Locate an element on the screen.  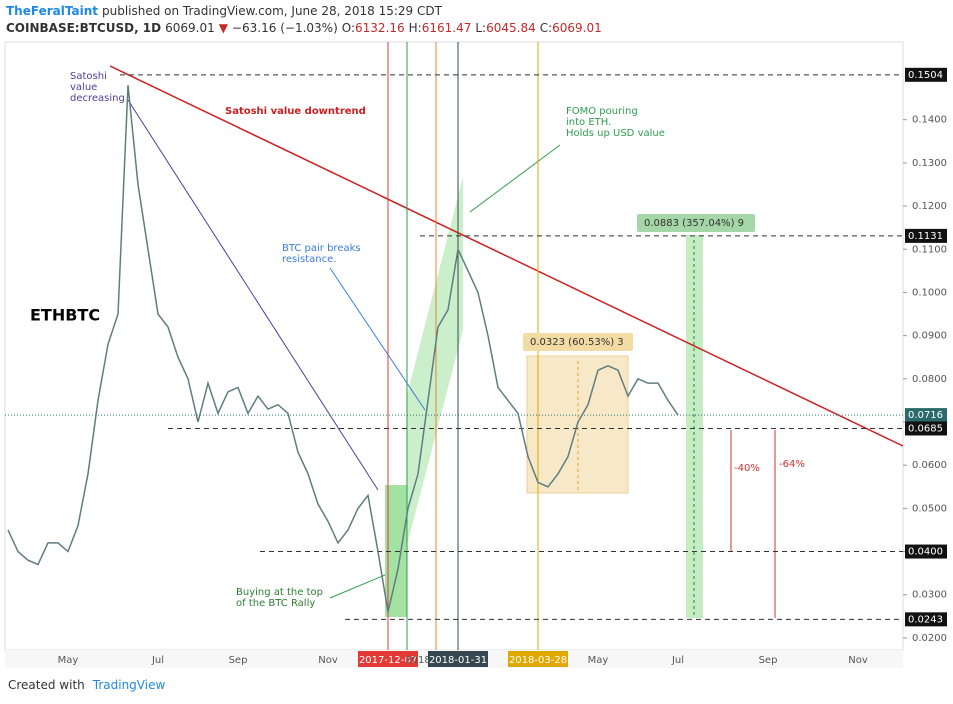
annotation: Satoshi value downtrend is located at coordinates (295, 111).